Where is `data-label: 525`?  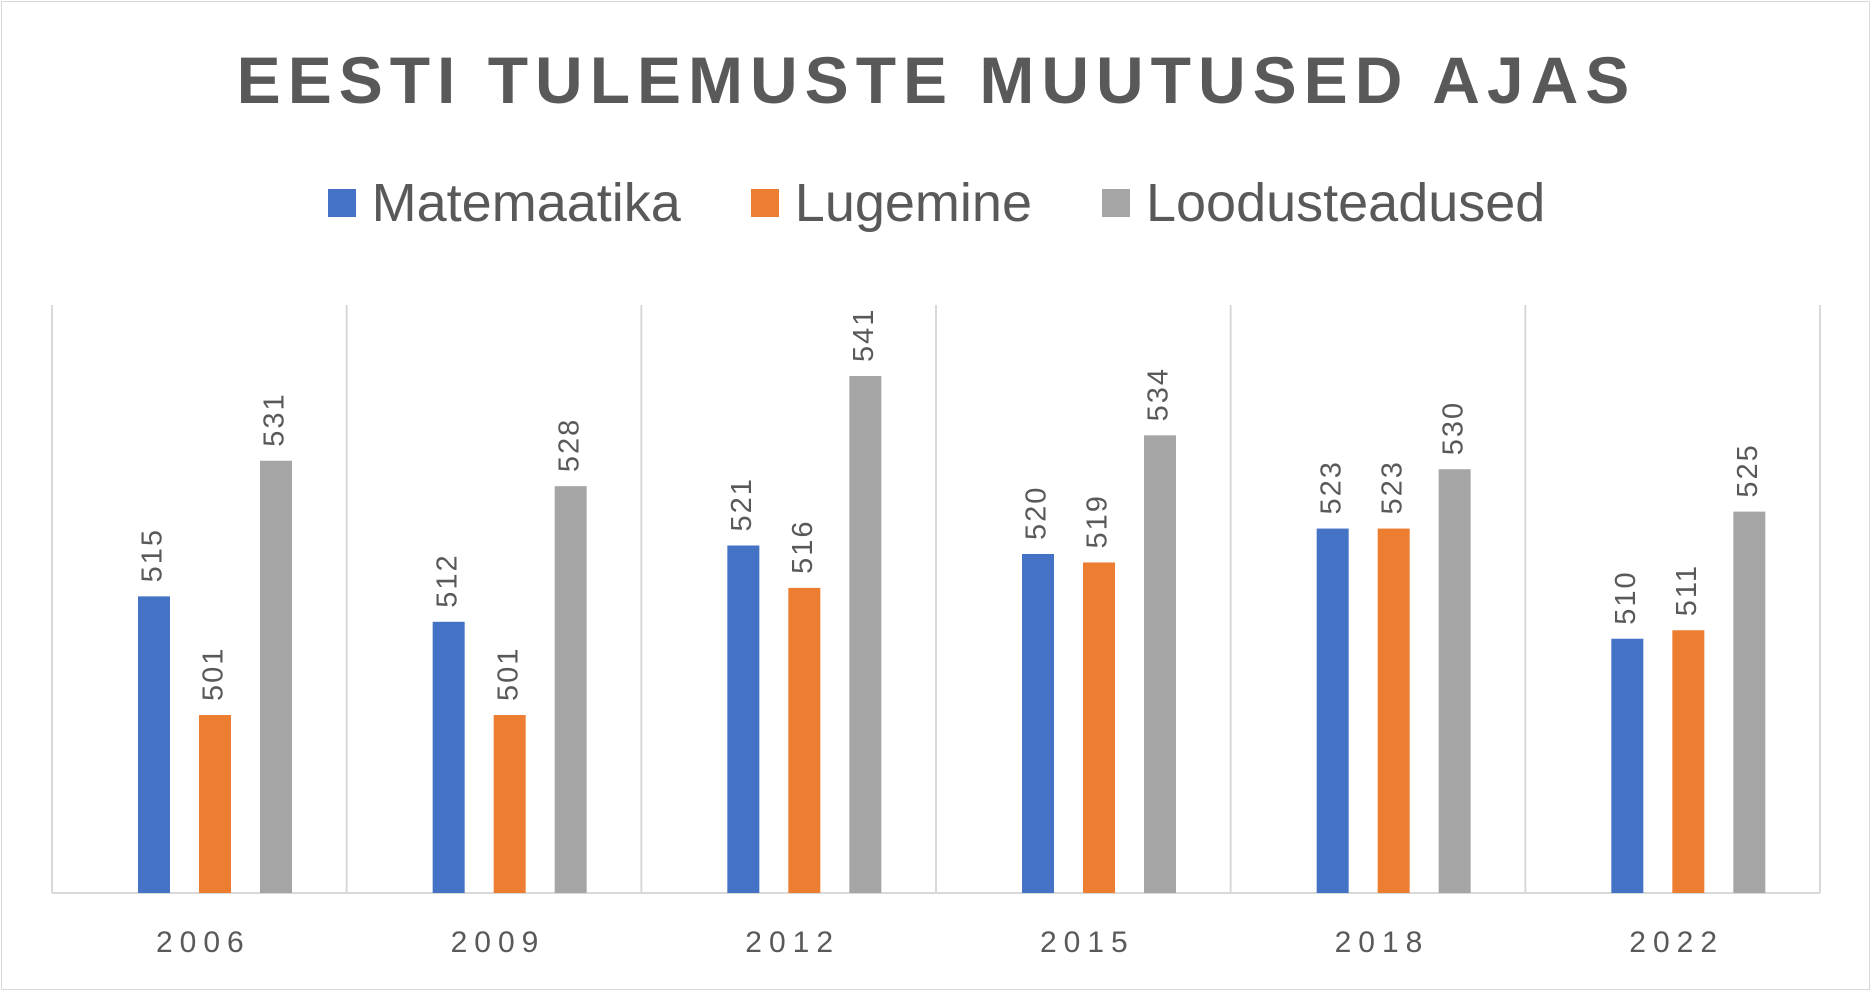
data-label: 525 is located at coordinates (1748, 470).